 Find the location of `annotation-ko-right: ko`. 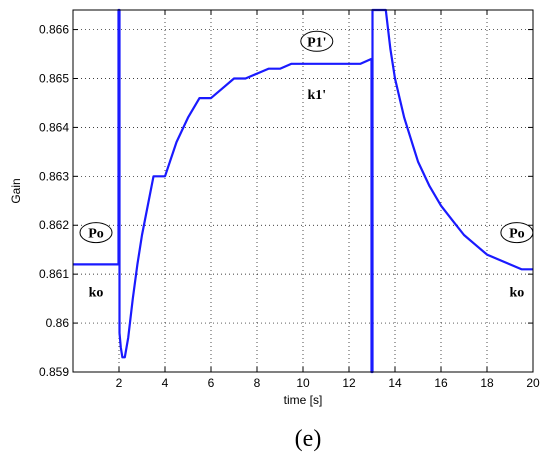

annotation-ko-right: ko is located at coordinates (517, 292).